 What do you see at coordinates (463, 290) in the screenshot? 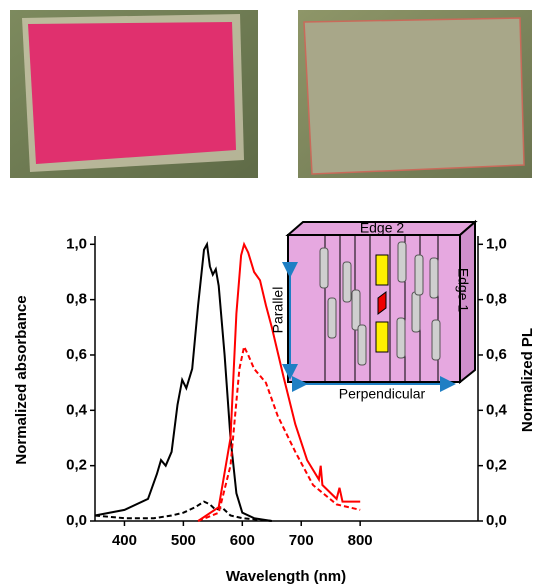
I see `annotation: Edge 1` at bounding box center [463, 290].